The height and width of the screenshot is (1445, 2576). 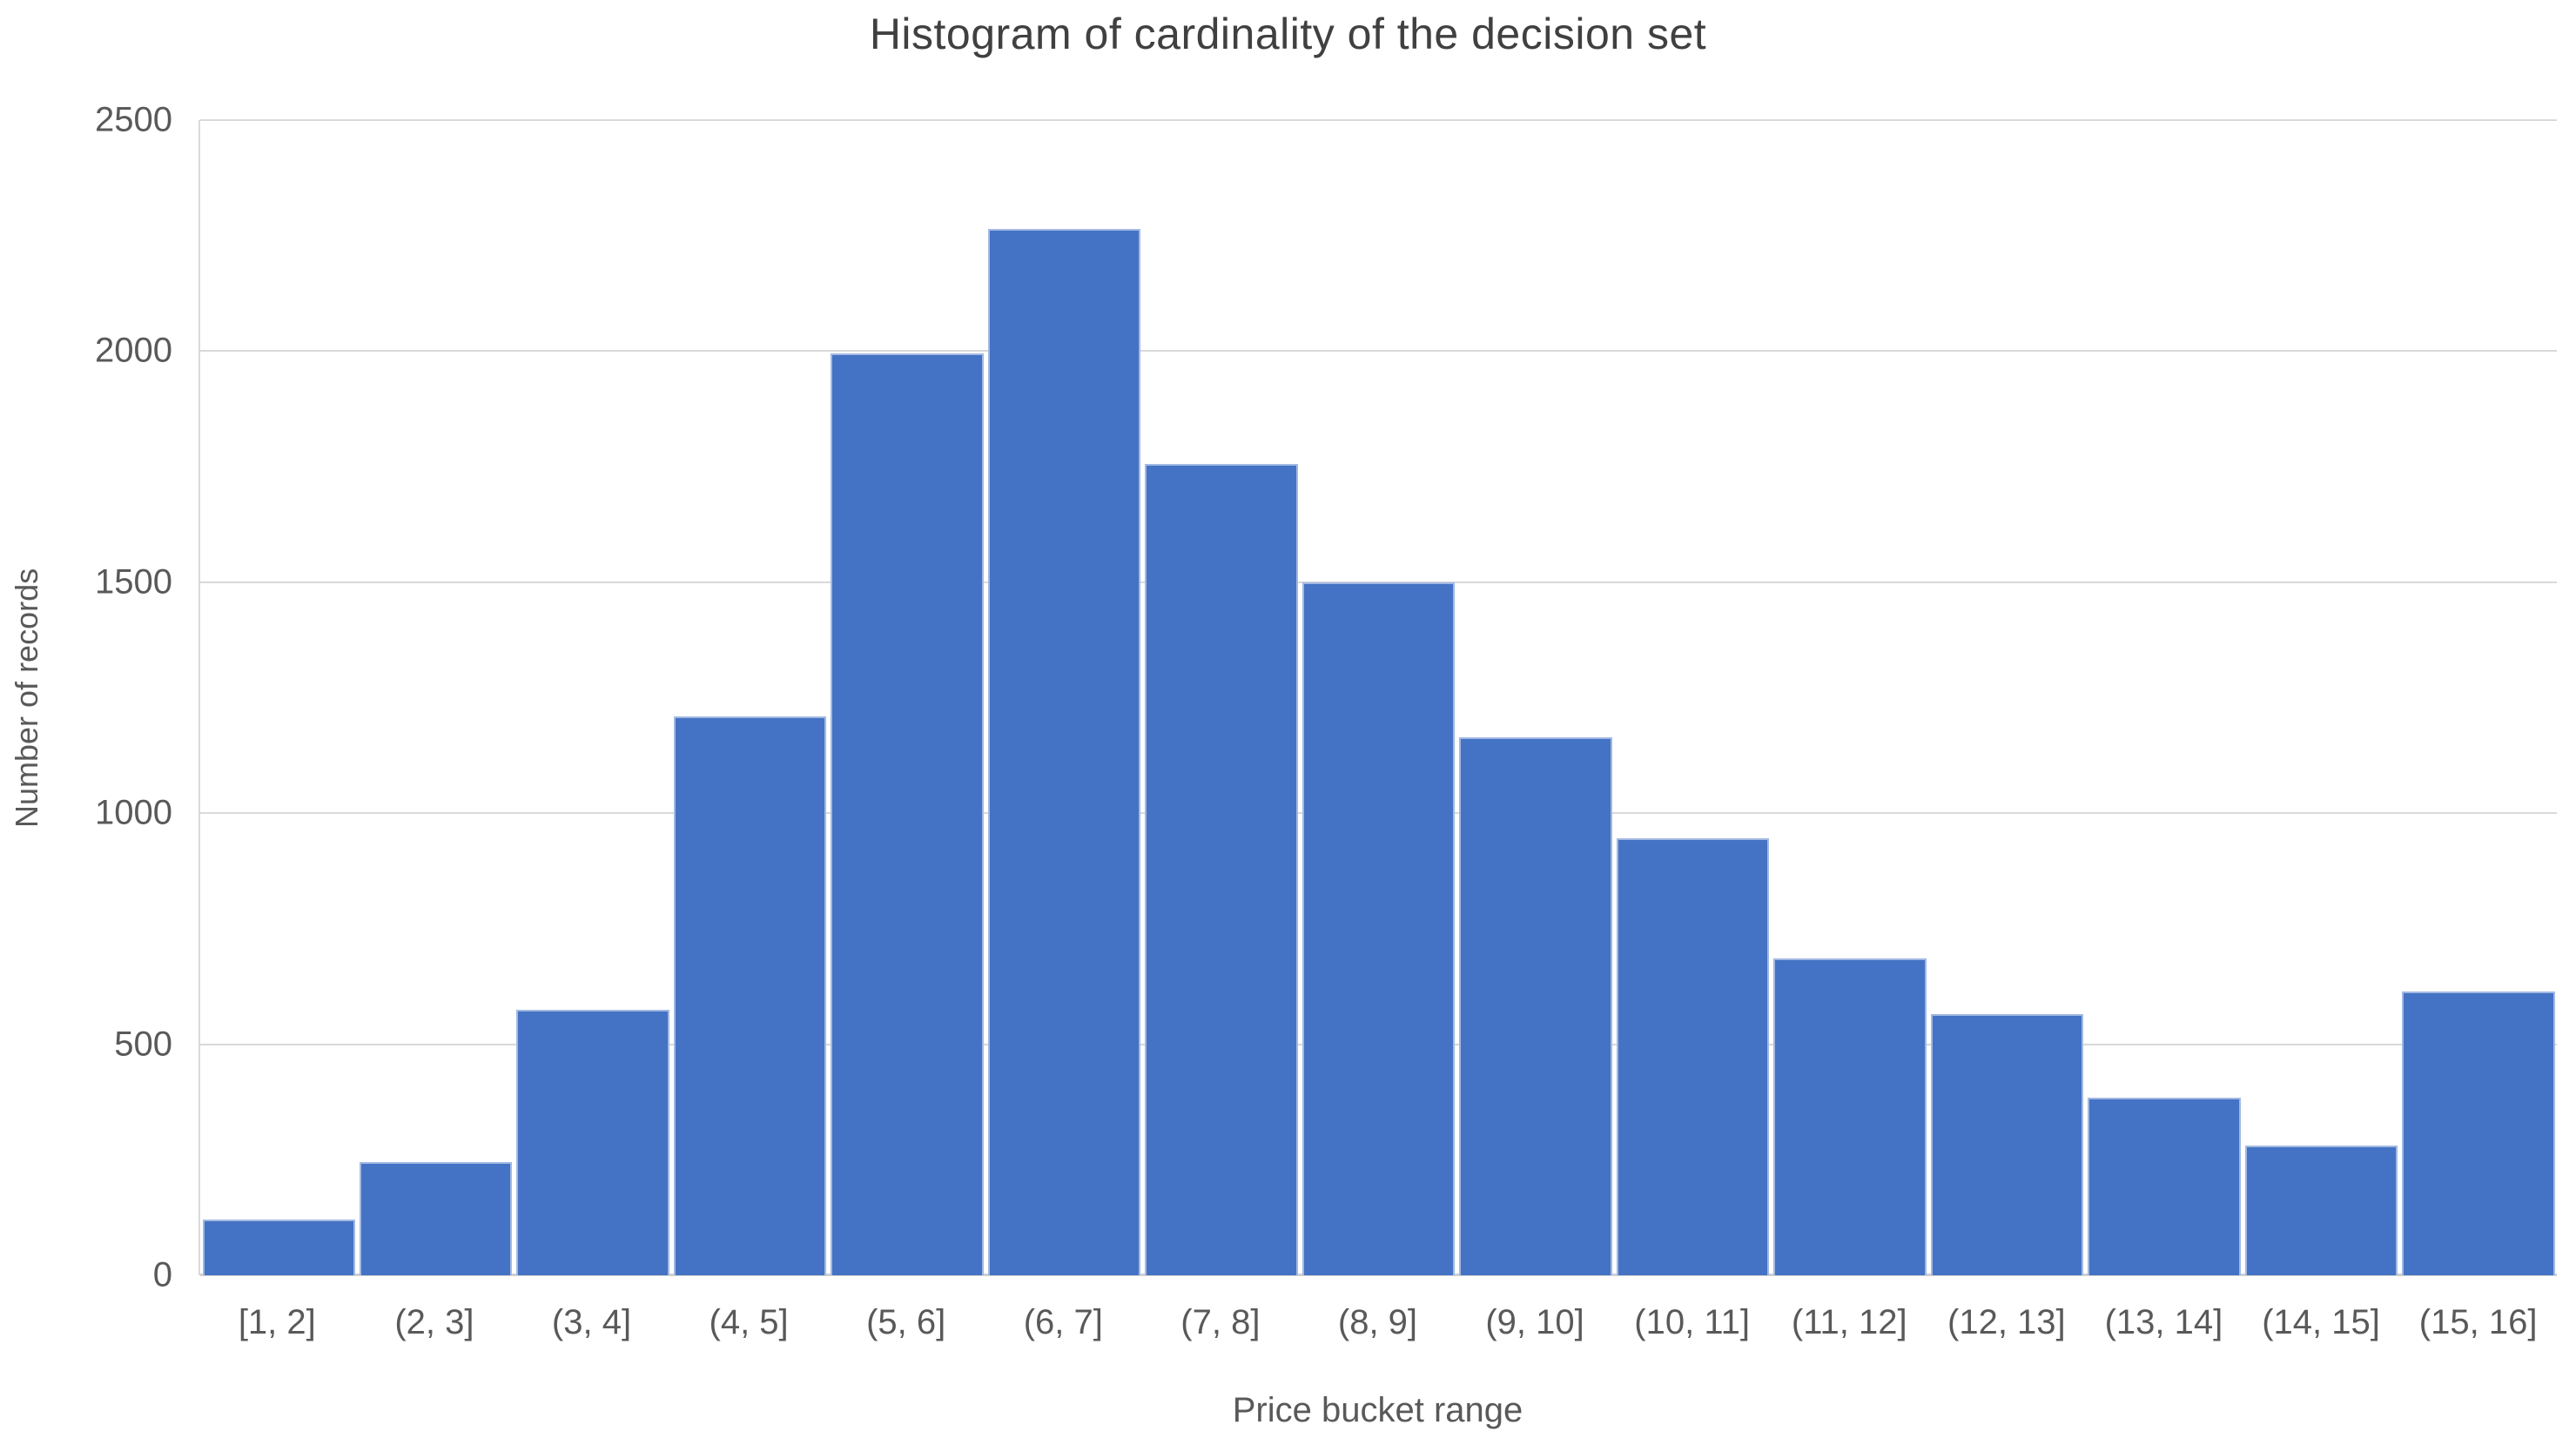 I want to click on x-tick-label: (6, 7], so click(x=1063, y=1322).